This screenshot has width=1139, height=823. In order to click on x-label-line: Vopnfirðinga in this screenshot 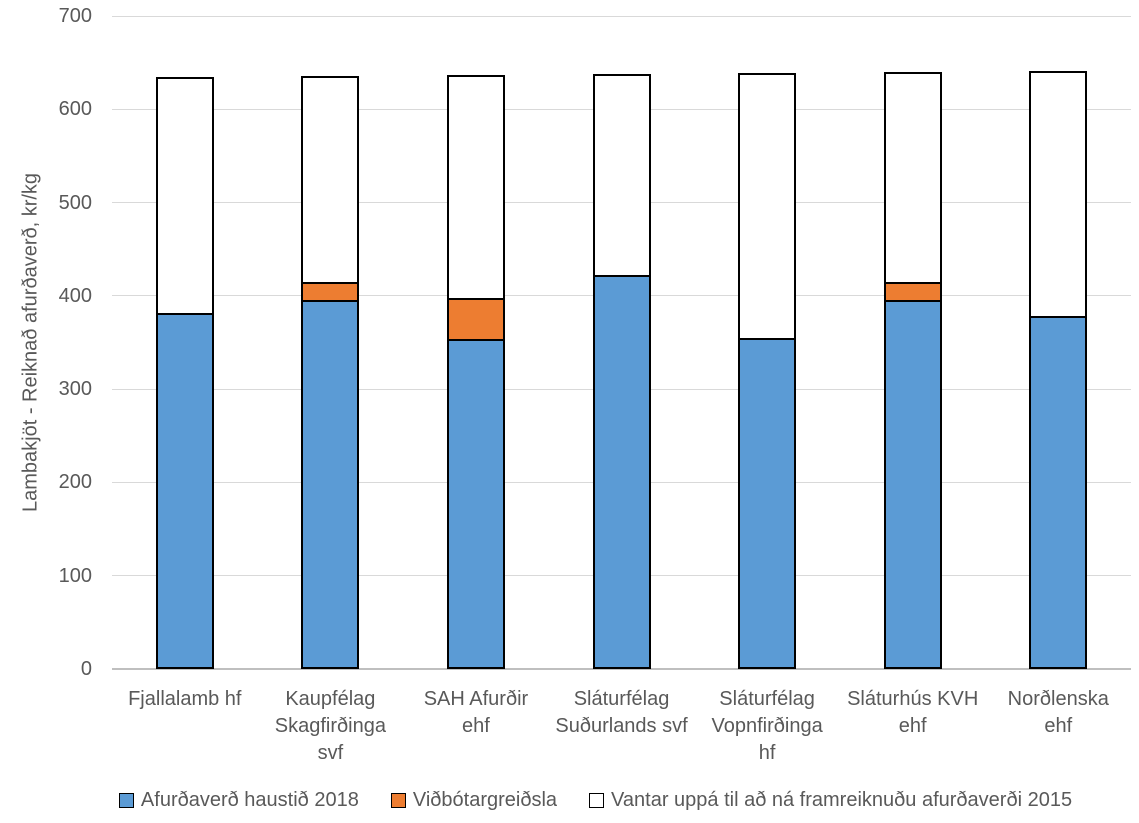, I will do `click(767, 726)`.